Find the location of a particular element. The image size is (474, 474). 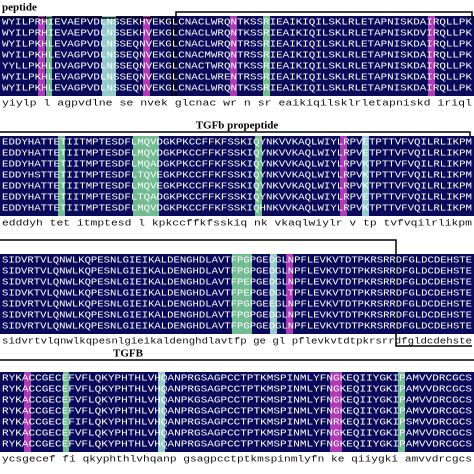

region-label: TGFB is located at coordinates (128, 354).